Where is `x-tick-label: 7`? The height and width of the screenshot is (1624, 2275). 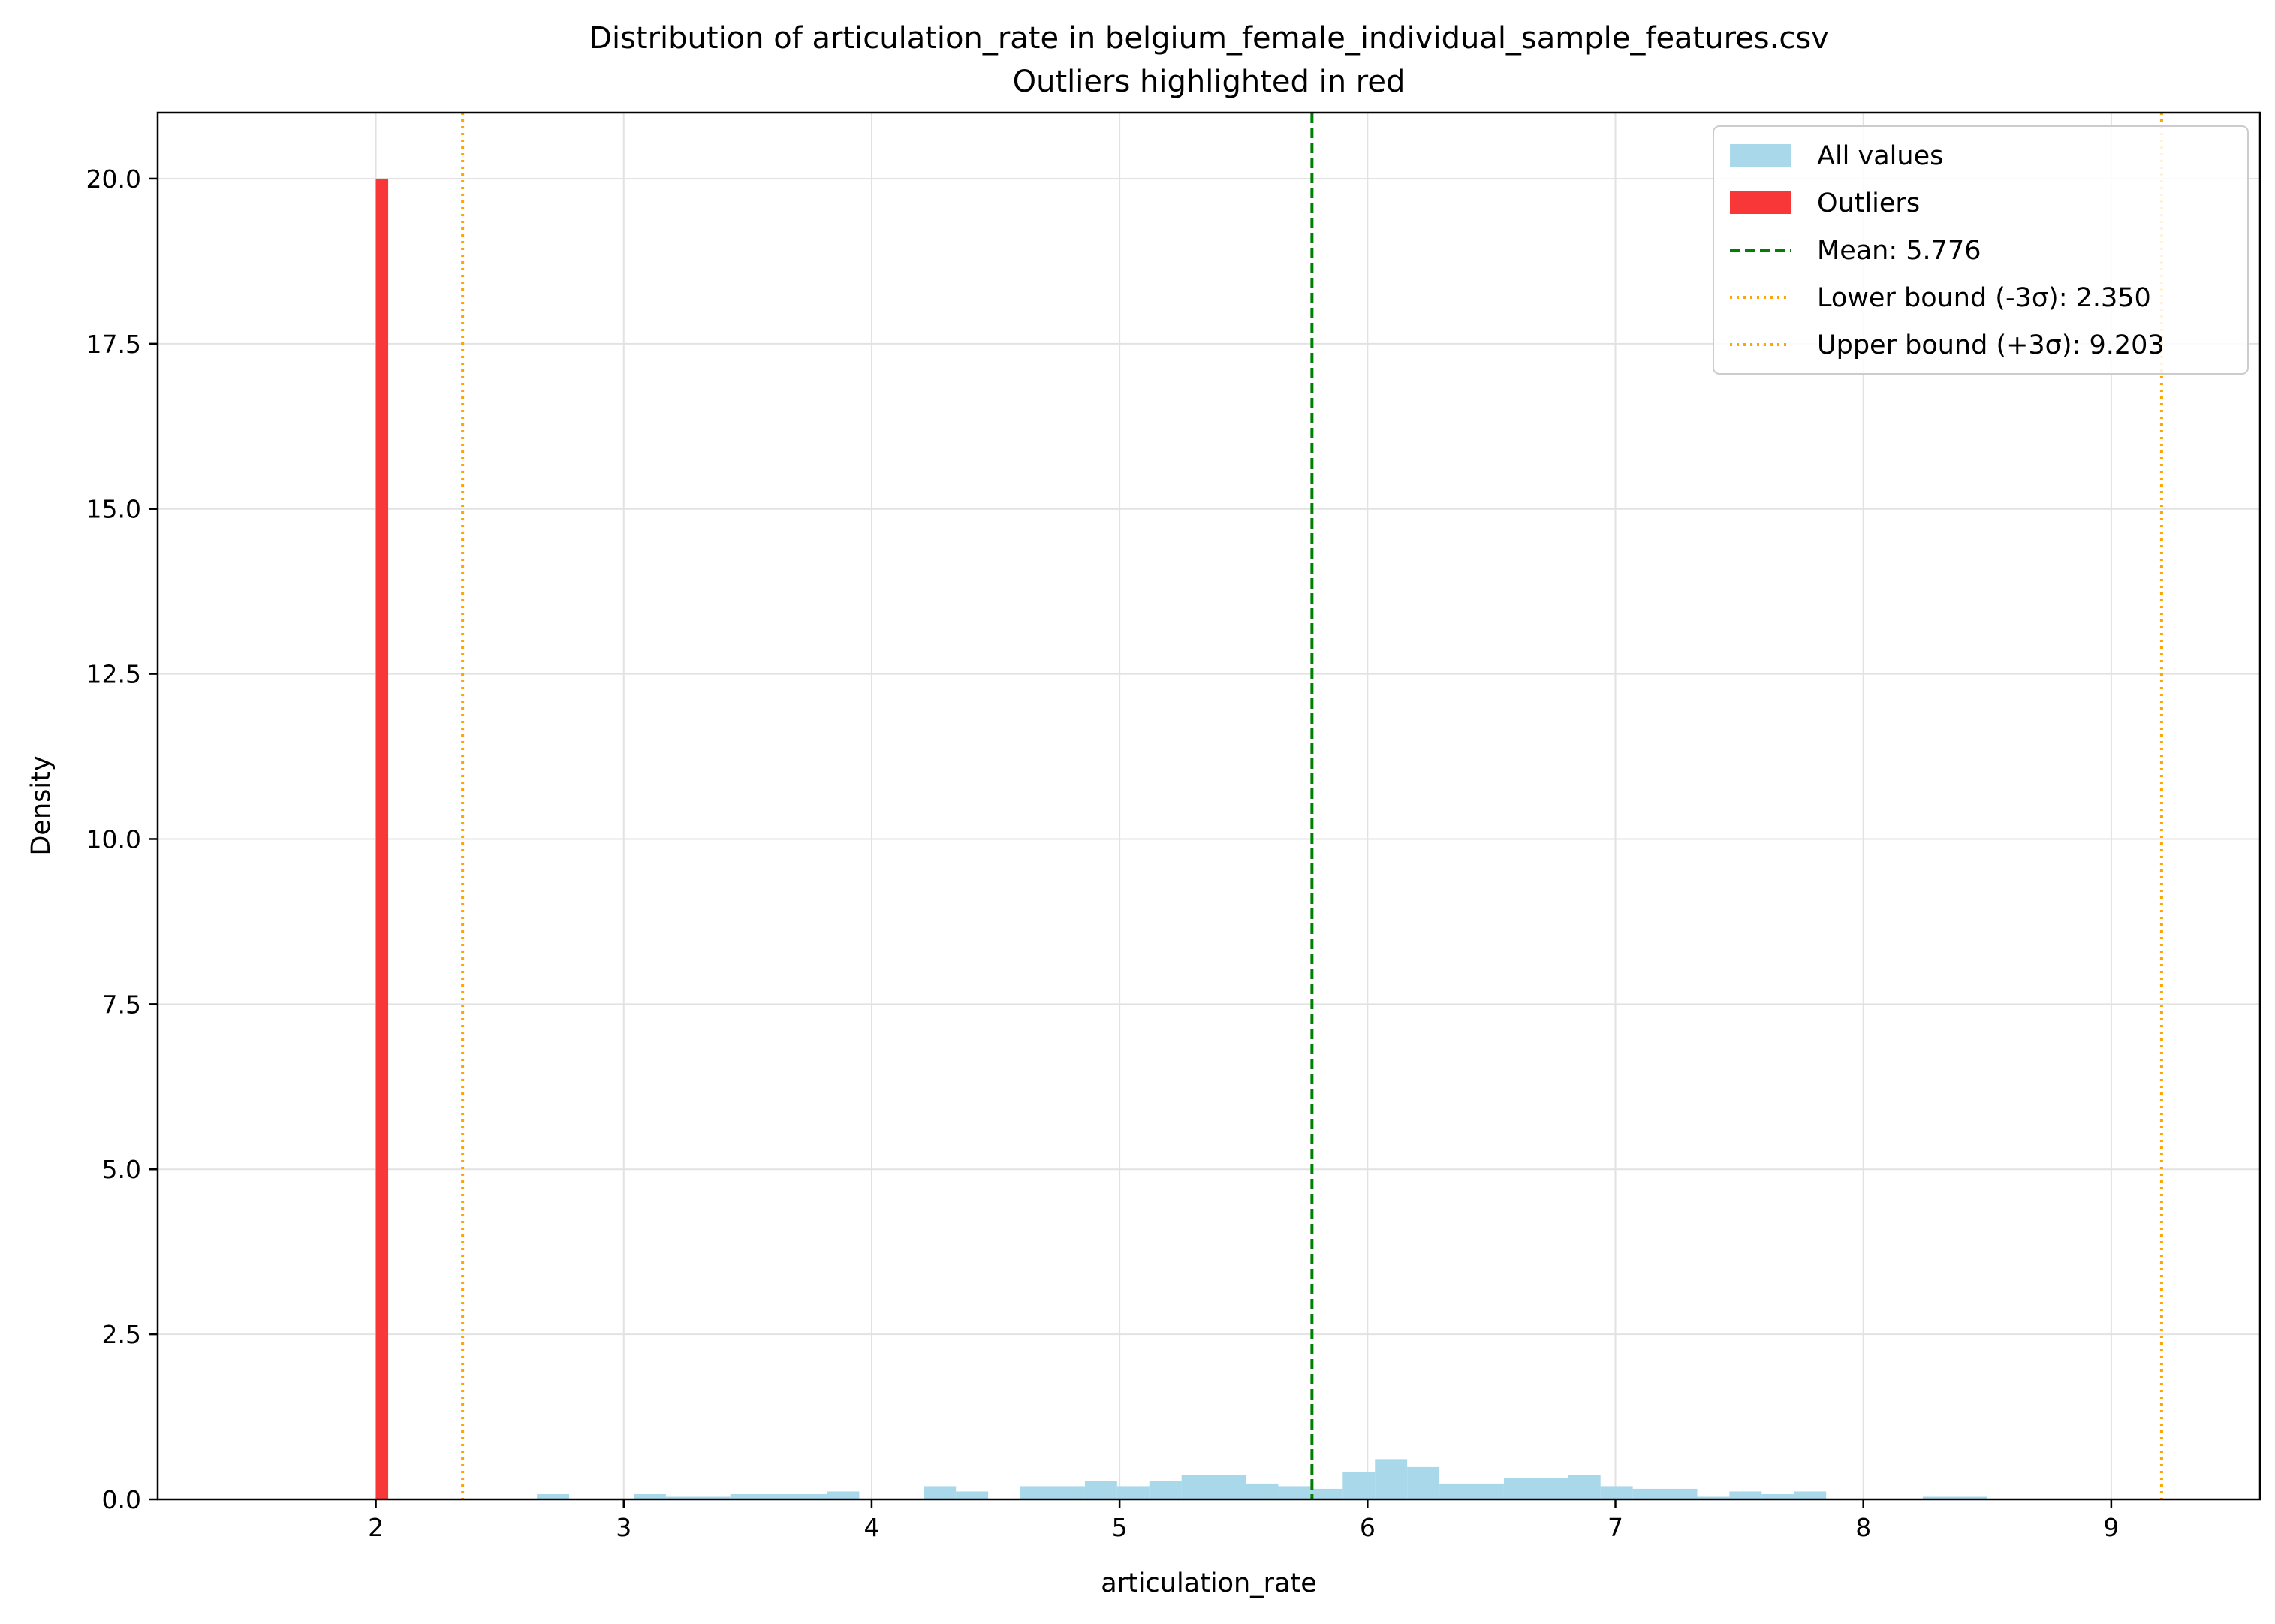 x-tick-label: 7 is located at coordinates (1615, 1527).